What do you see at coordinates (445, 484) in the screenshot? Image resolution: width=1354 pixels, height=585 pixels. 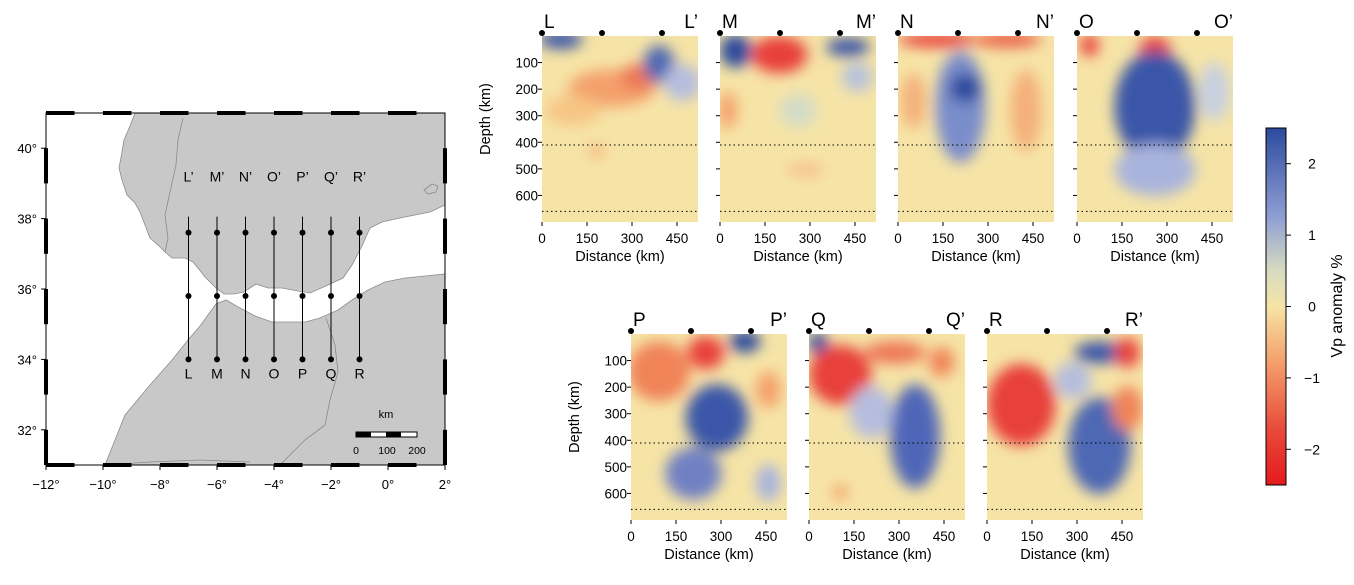 I see `map-x-tick-label: 2°` at bounding box center [445, 484].